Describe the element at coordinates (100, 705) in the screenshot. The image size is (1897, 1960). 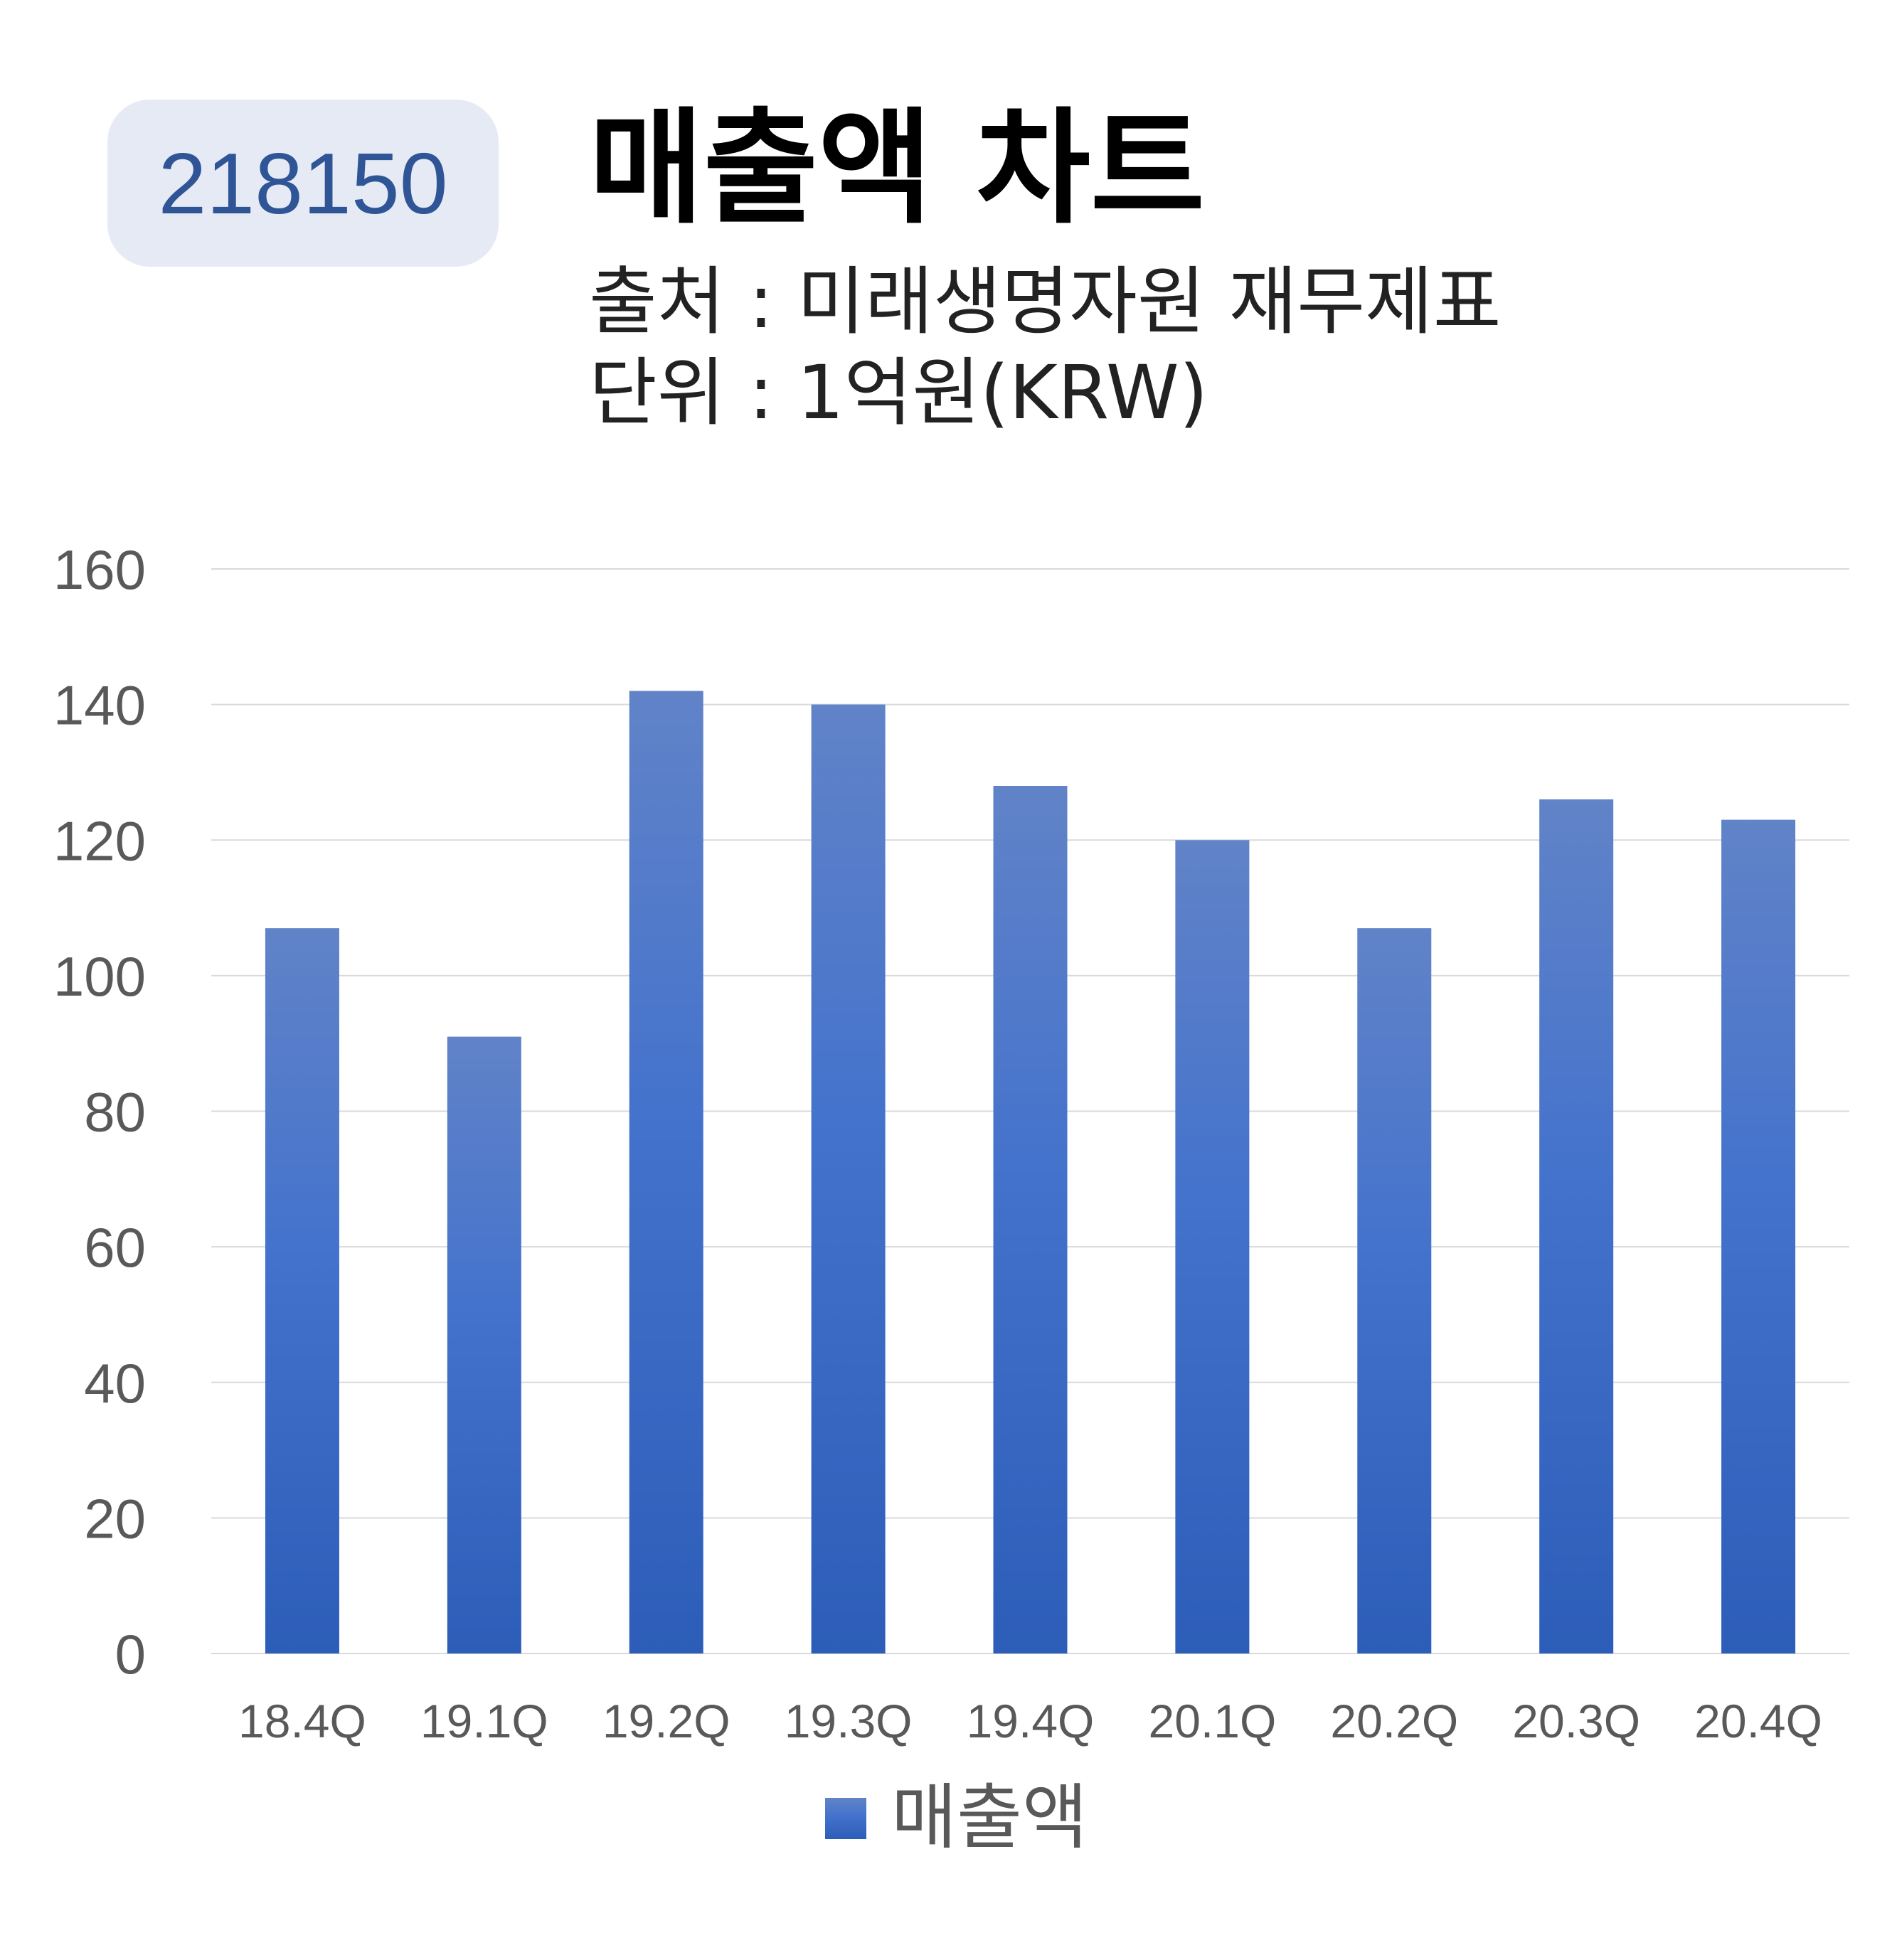
I see `y-tick-label: 140` at that location.